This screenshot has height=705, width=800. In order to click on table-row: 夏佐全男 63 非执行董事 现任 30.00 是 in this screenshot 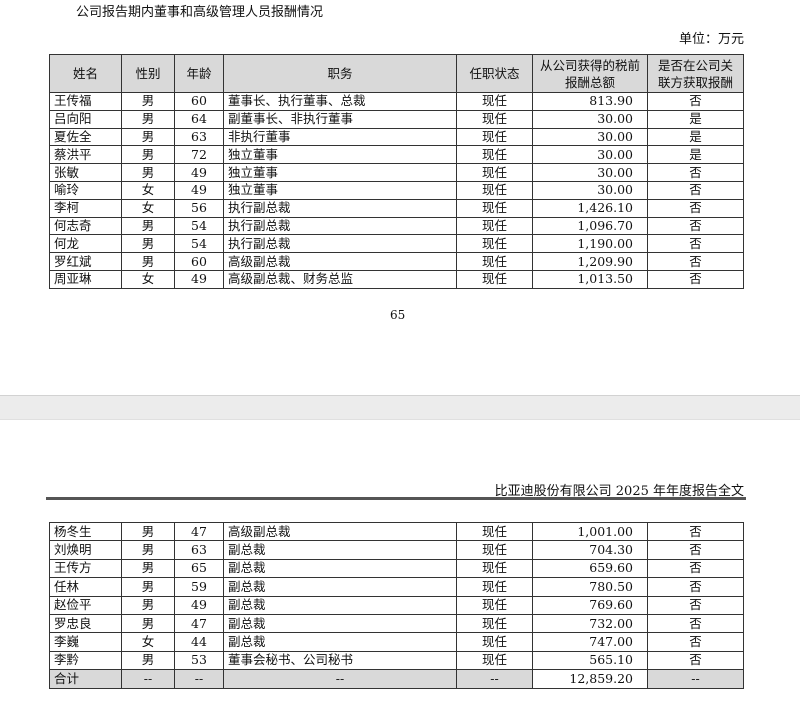, I will do `click(396, 137)`.